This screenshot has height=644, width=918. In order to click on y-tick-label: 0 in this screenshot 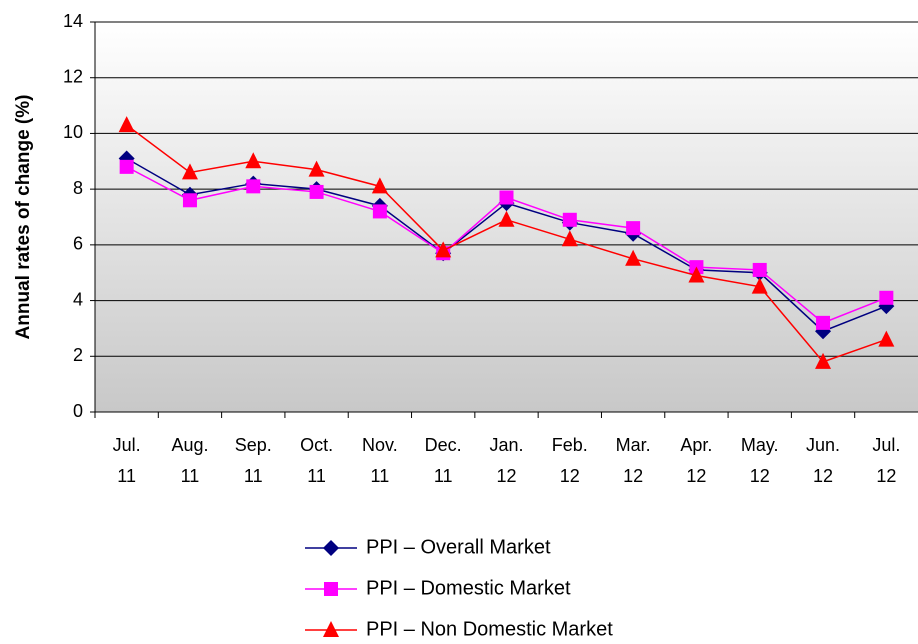, I will do `click(78, 411)`.